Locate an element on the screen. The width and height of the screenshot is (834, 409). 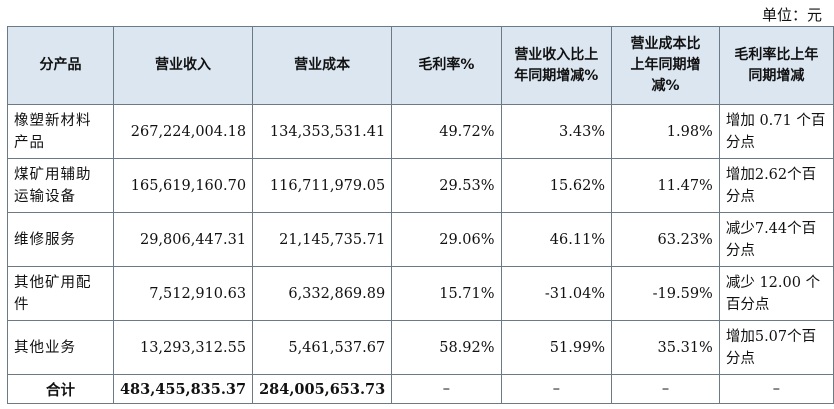
header-cost: 营业成本 is located at coordinates (322, 65).